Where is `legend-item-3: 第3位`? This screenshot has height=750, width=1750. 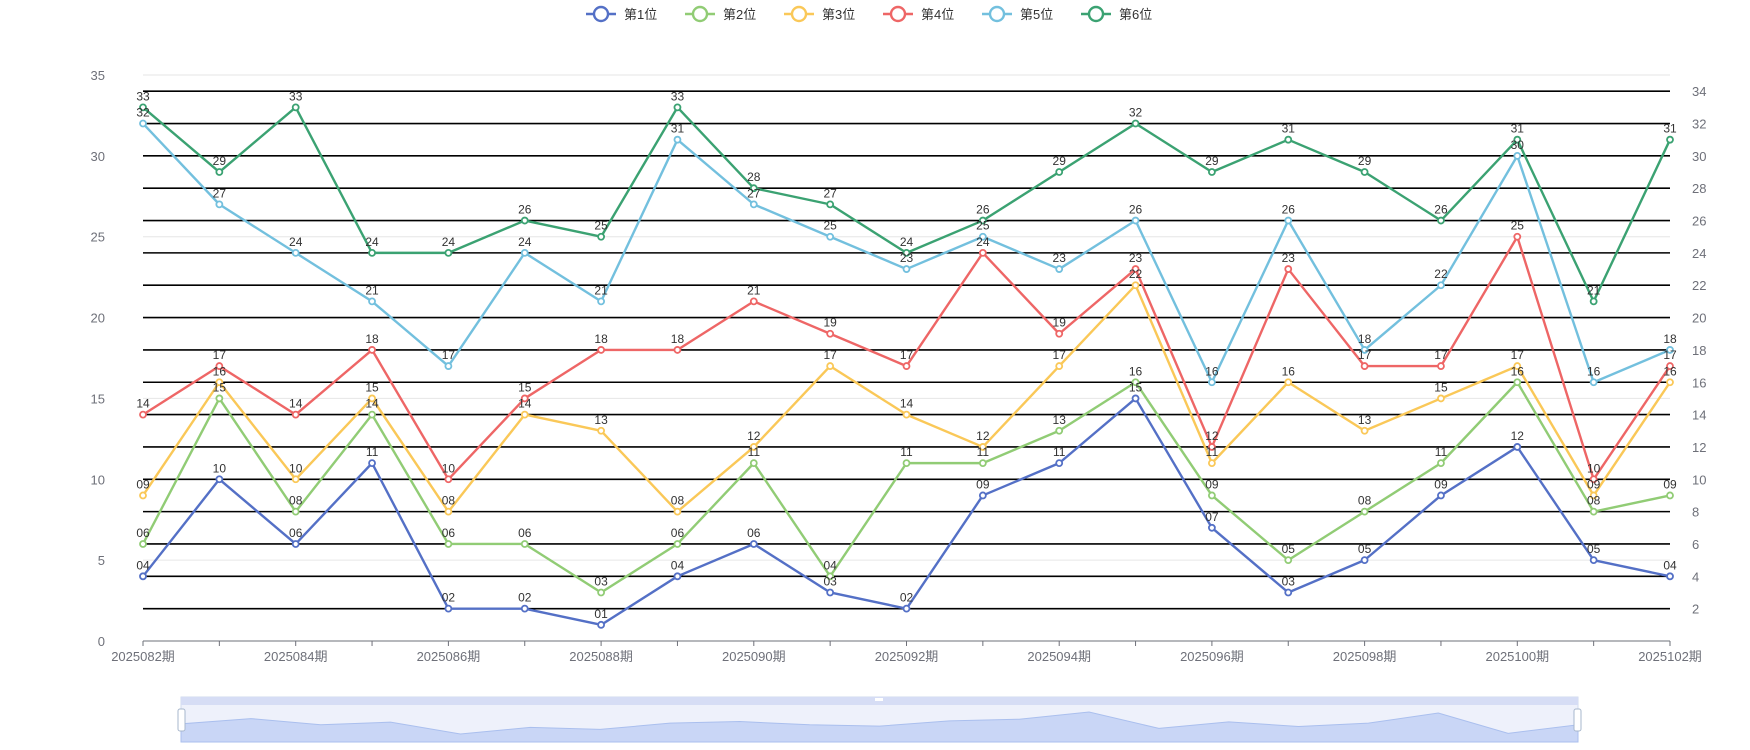 legend-item-3: 第3位 is located at coordinates (819, 14).